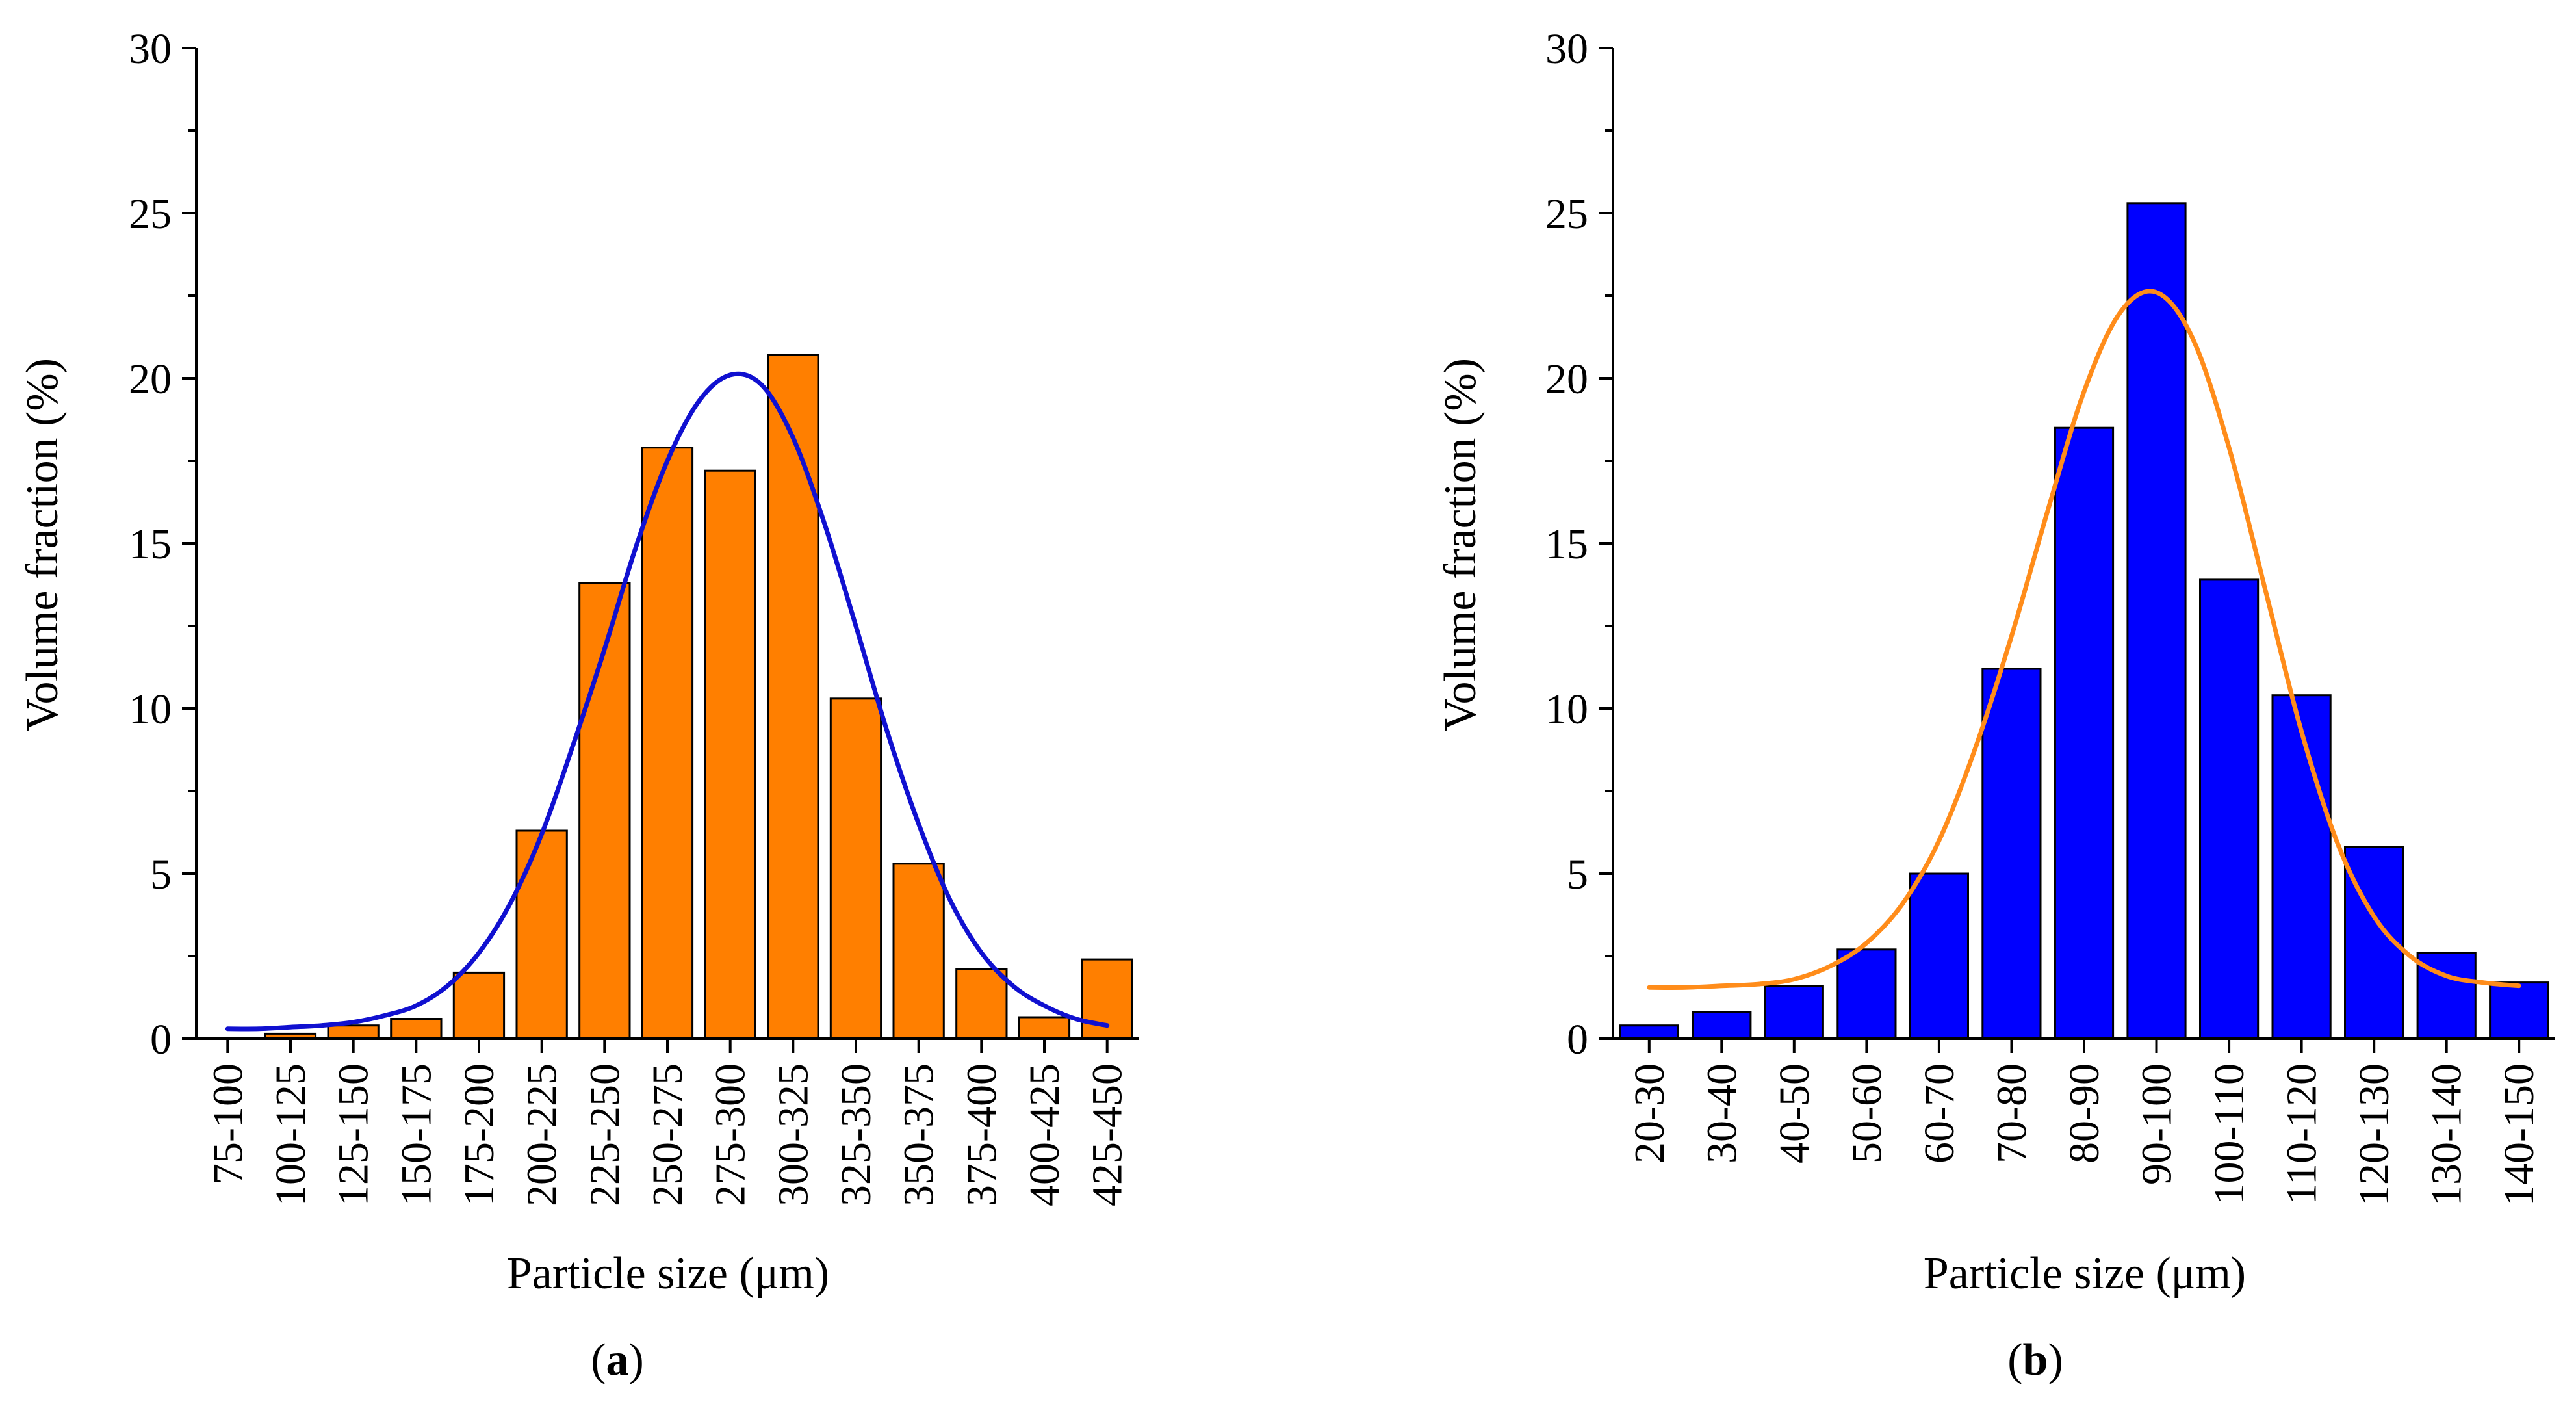  Describe the element at coordinates (228, 1124) in the screenshot. I see `x-tick-label-a-75-100: 75-100` at that location.